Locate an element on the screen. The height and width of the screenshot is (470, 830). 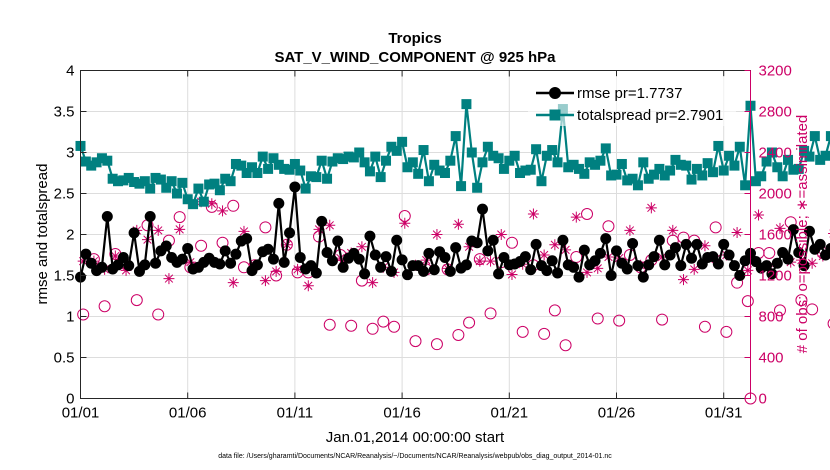
y2-tick-label: 1200 is located at coordinates (775, 276).